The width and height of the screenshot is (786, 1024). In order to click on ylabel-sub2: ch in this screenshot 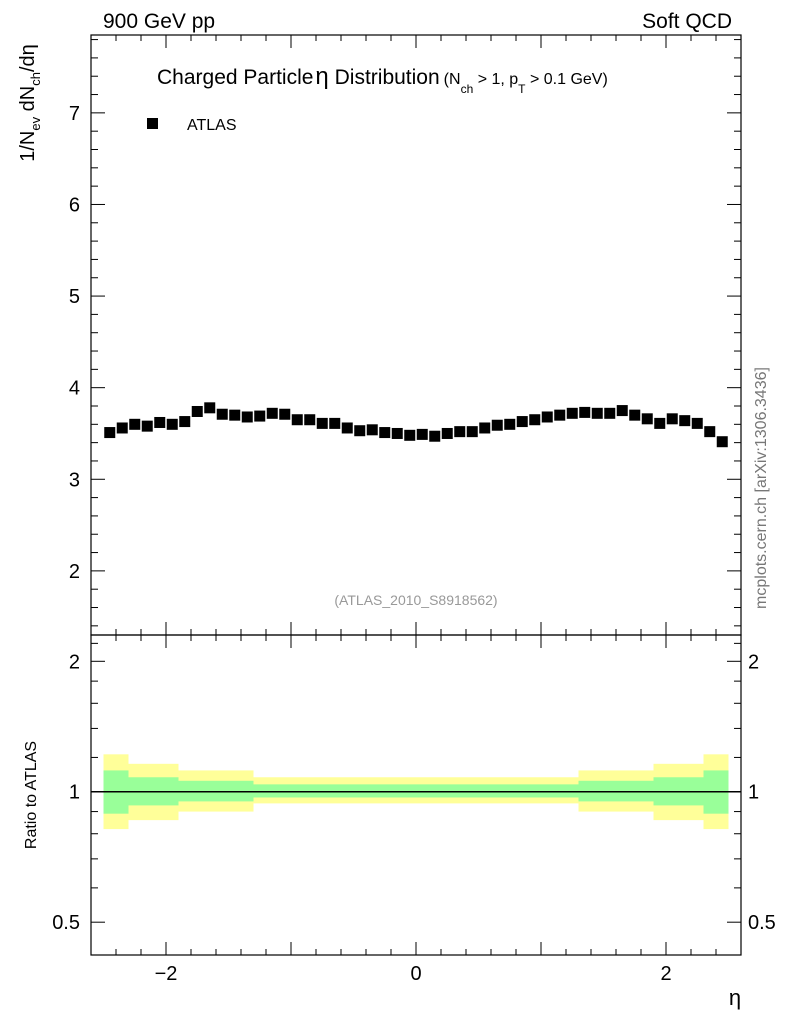, I will do `click(35, 79)`.